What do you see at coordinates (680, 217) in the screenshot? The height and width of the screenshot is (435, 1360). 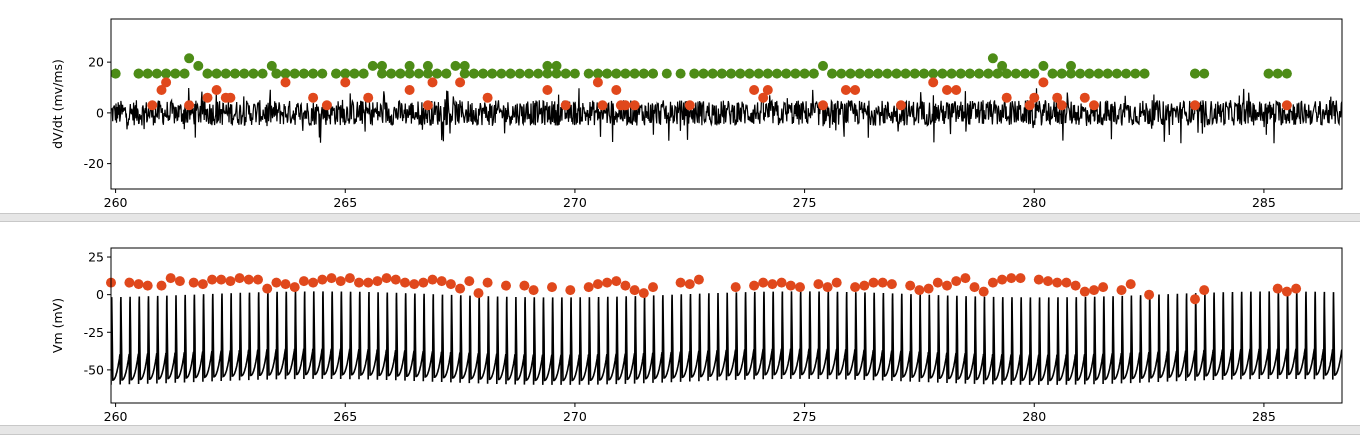 I see `panel-divider` at bounding box center [680, 217].